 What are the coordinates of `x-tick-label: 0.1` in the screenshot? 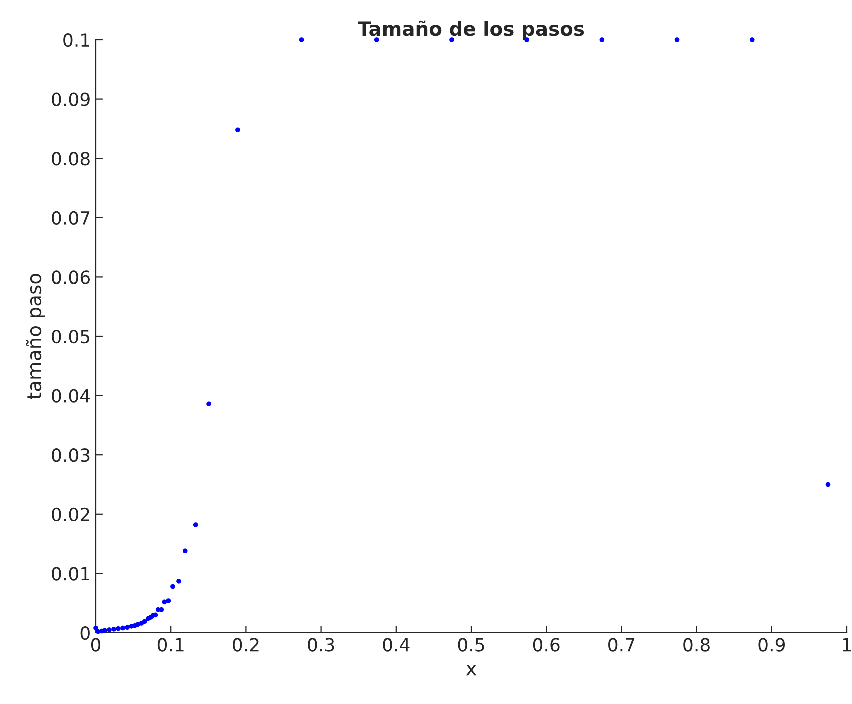 It's located at (171, 645).